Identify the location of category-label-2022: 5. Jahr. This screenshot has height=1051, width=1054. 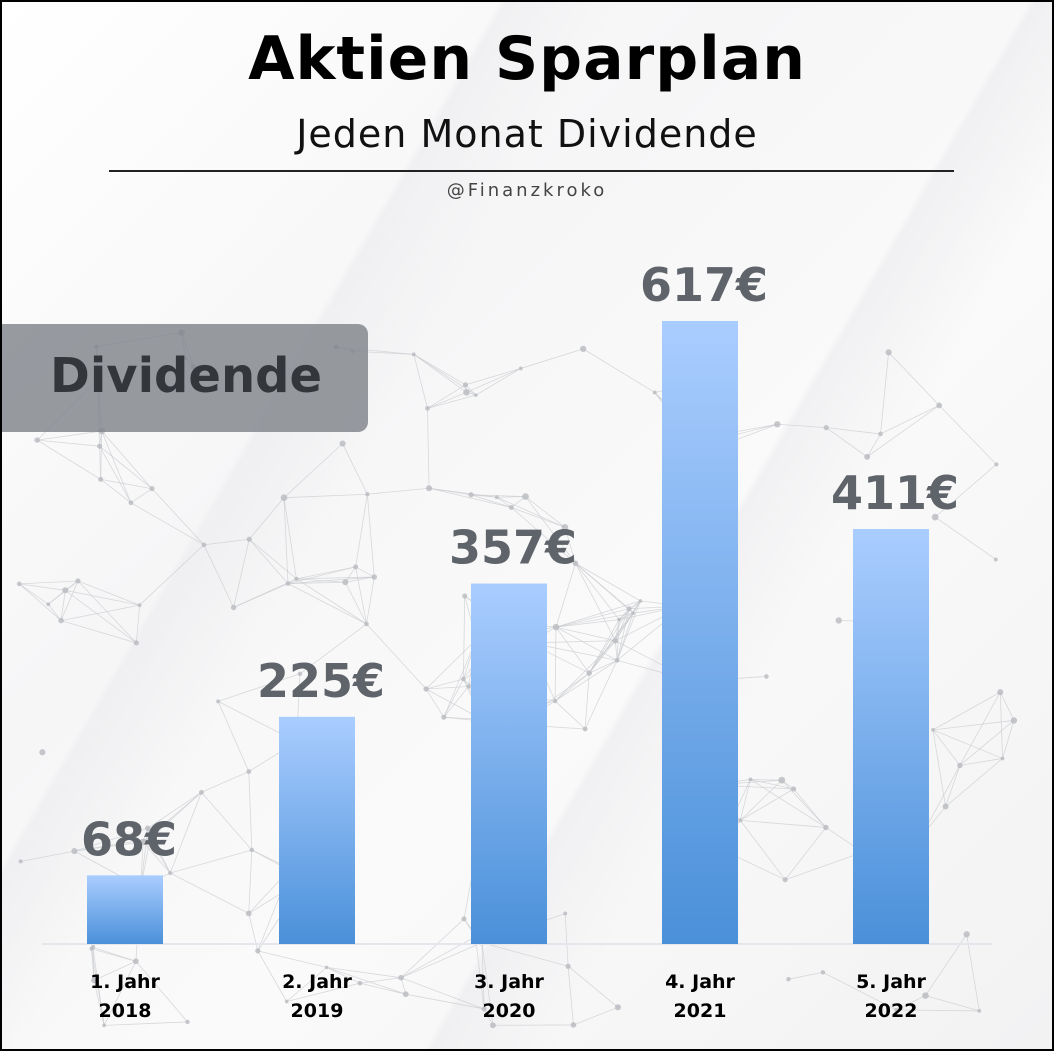
(891, 982).